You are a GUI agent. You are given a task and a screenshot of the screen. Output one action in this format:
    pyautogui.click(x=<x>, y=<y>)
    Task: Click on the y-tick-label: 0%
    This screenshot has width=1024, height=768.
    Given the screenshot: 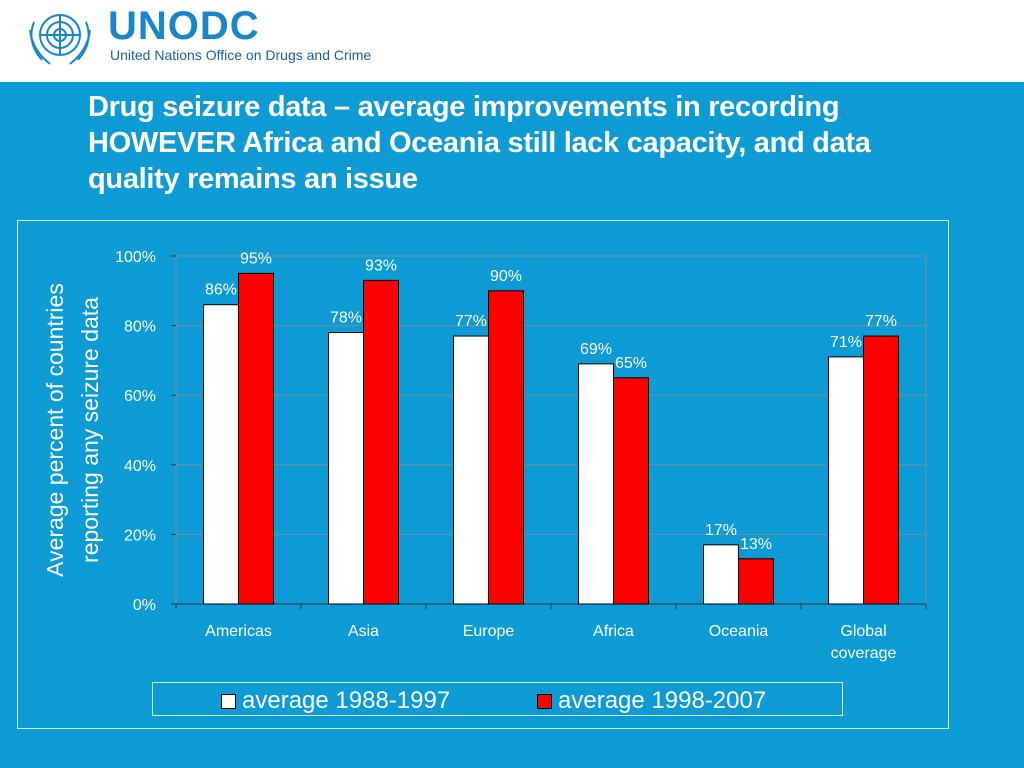 What is the action you would take?
    pyautogui.click(x=144, y=605)
    